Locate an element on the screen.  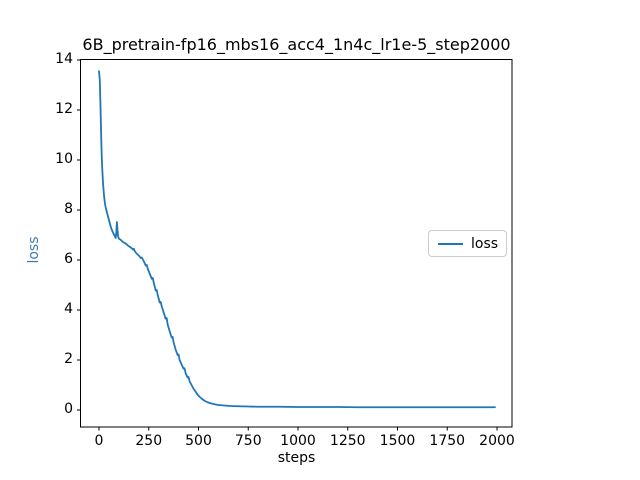
legend-line-sample is located at coordinates (450, 243).